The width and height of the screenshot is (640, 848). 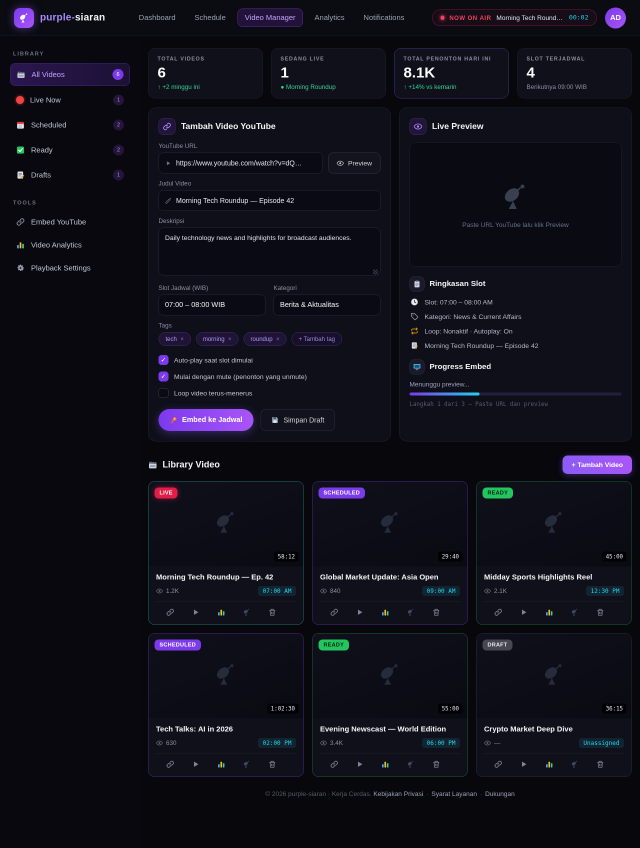 I want to click on count-badge: 1, so click(x=118, y=100).